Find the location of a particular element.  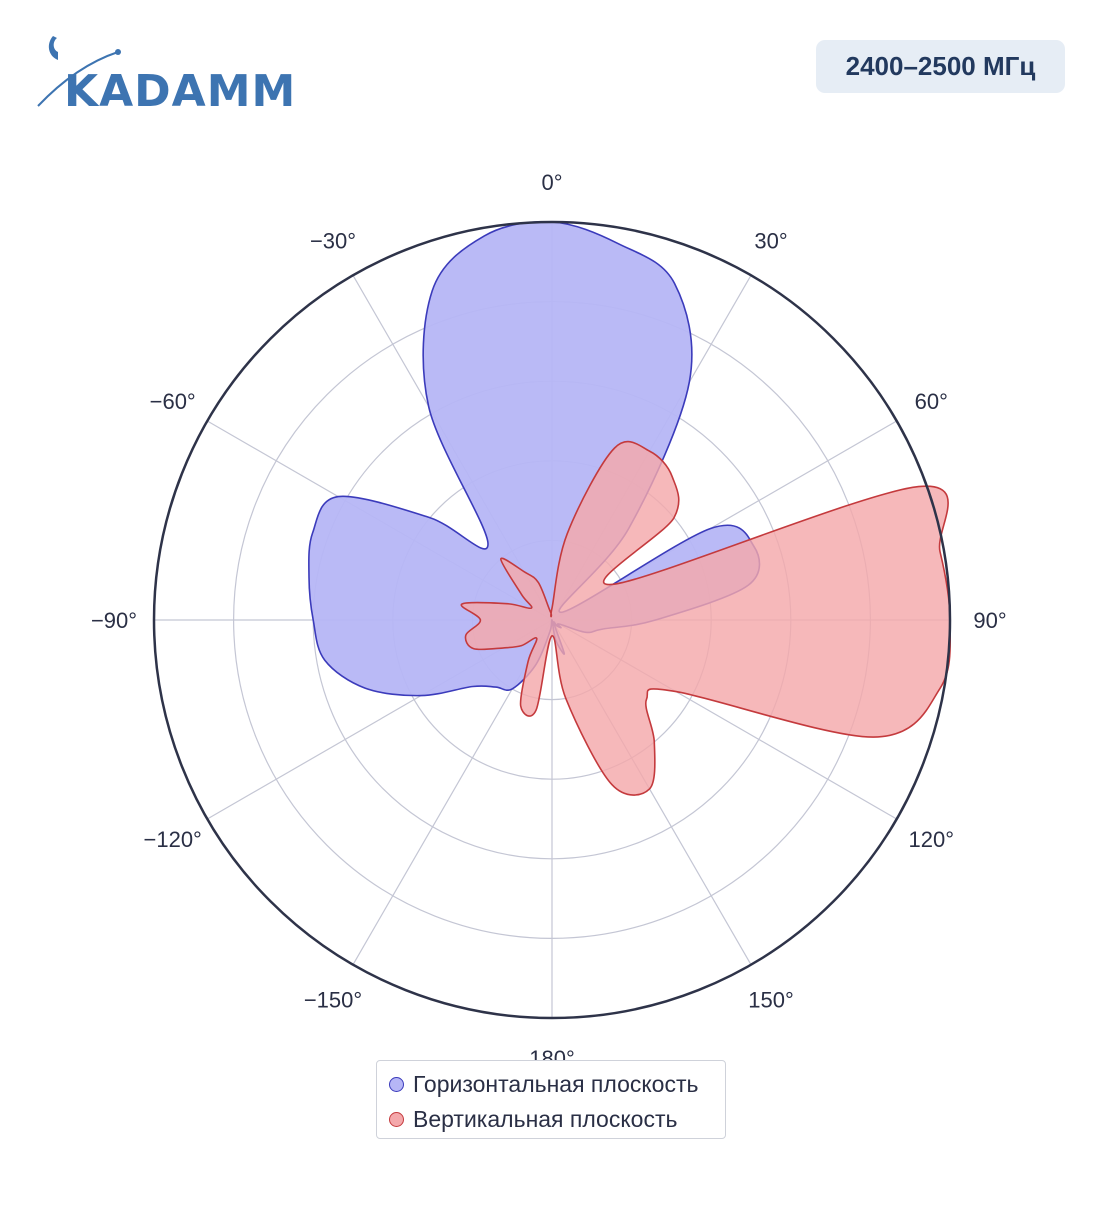

legend-item-vertical: Вертикальная плоскость is located at coordinates (551, 1119).